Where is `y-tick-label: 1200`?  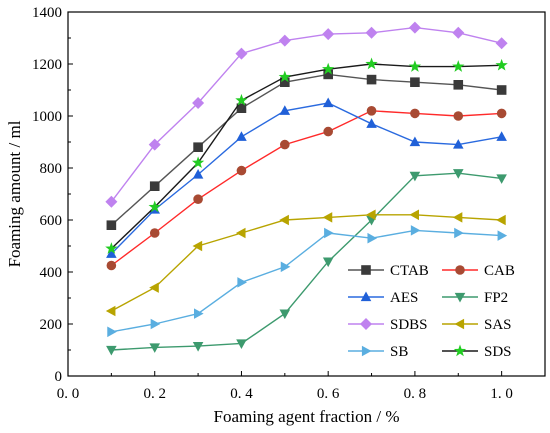
y-tick-label: 1200 is located at coordinates (47, 65).